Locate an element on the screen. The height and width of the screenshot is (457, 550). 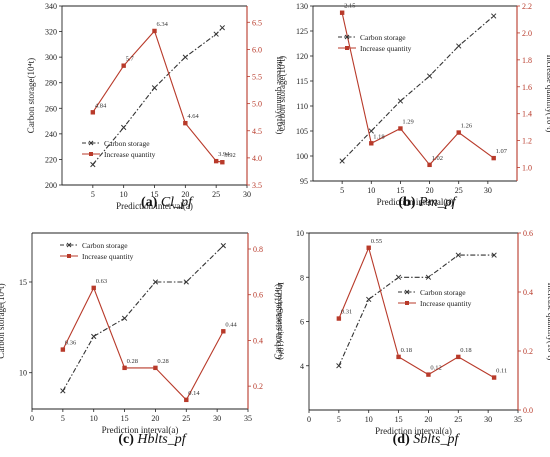
x-tick-label: 25 is located at coordinates (458, 419).